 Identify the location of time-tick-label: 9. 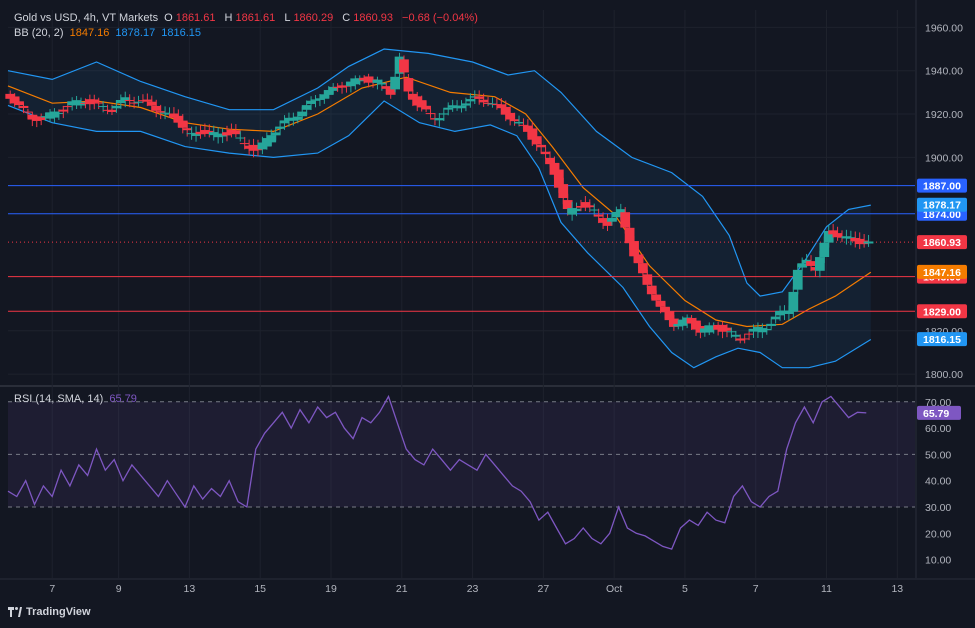
(119, 589).